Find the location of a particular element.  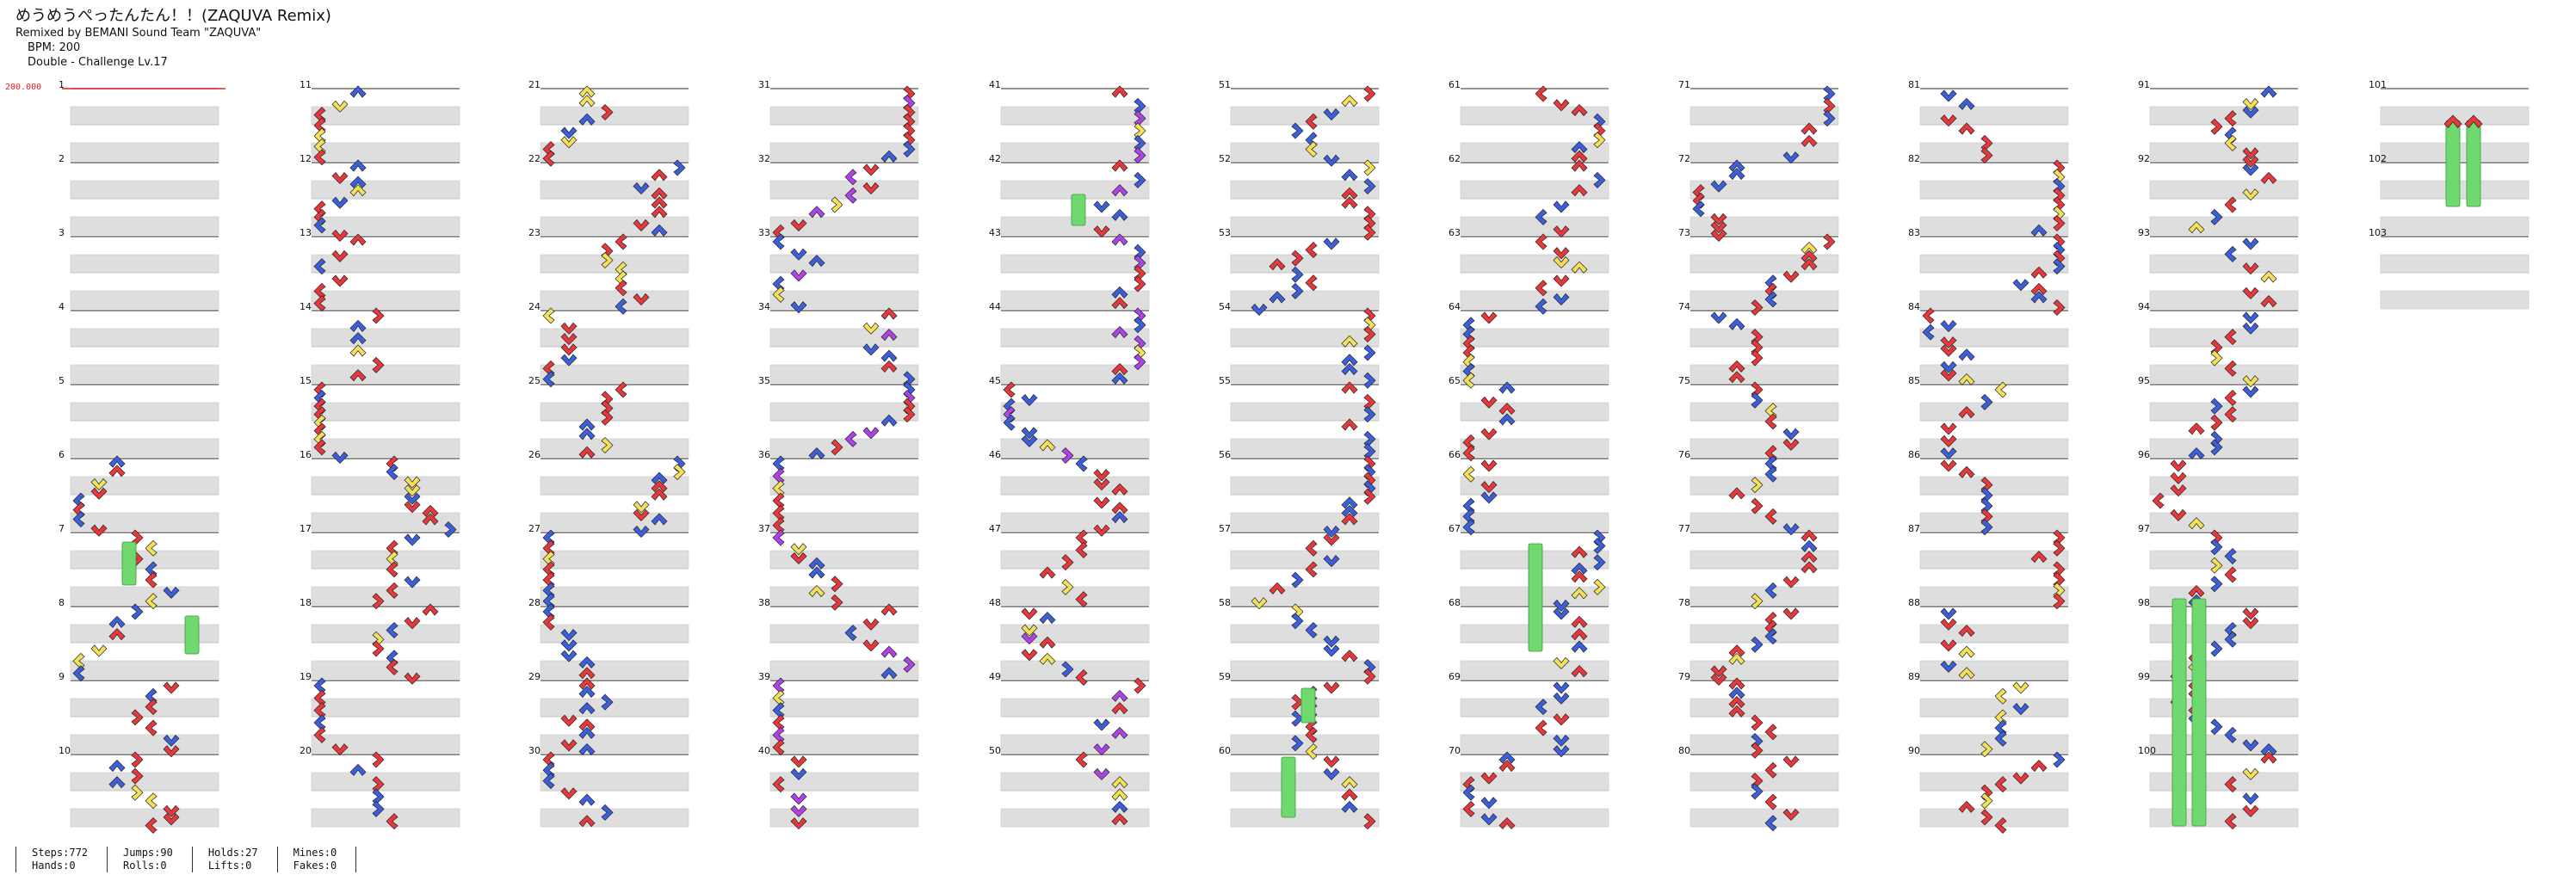

measure-number: 5 is located at coordinates (62, 380).